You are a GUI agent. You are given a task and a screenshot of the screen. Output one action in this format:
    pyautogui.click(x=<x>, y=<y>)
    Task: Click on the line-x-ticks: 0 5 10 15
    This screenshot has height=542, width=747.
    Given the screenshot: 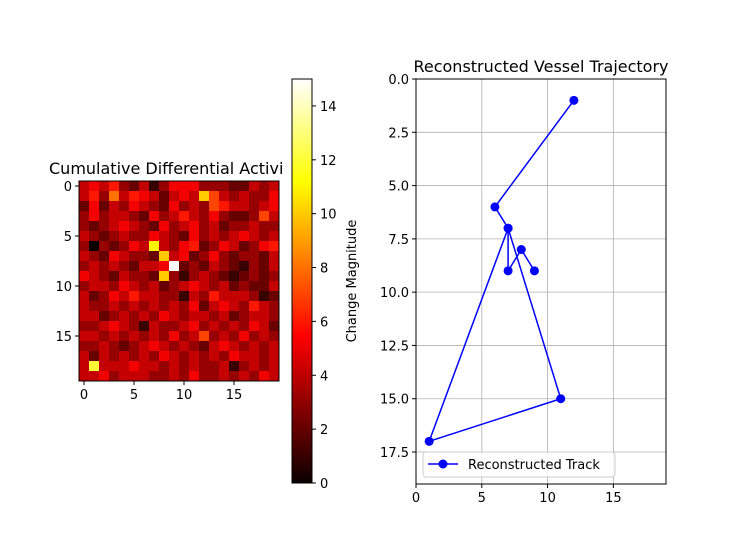 What is the action you would take?
    pyautogui.click(x=517, y=495)
    